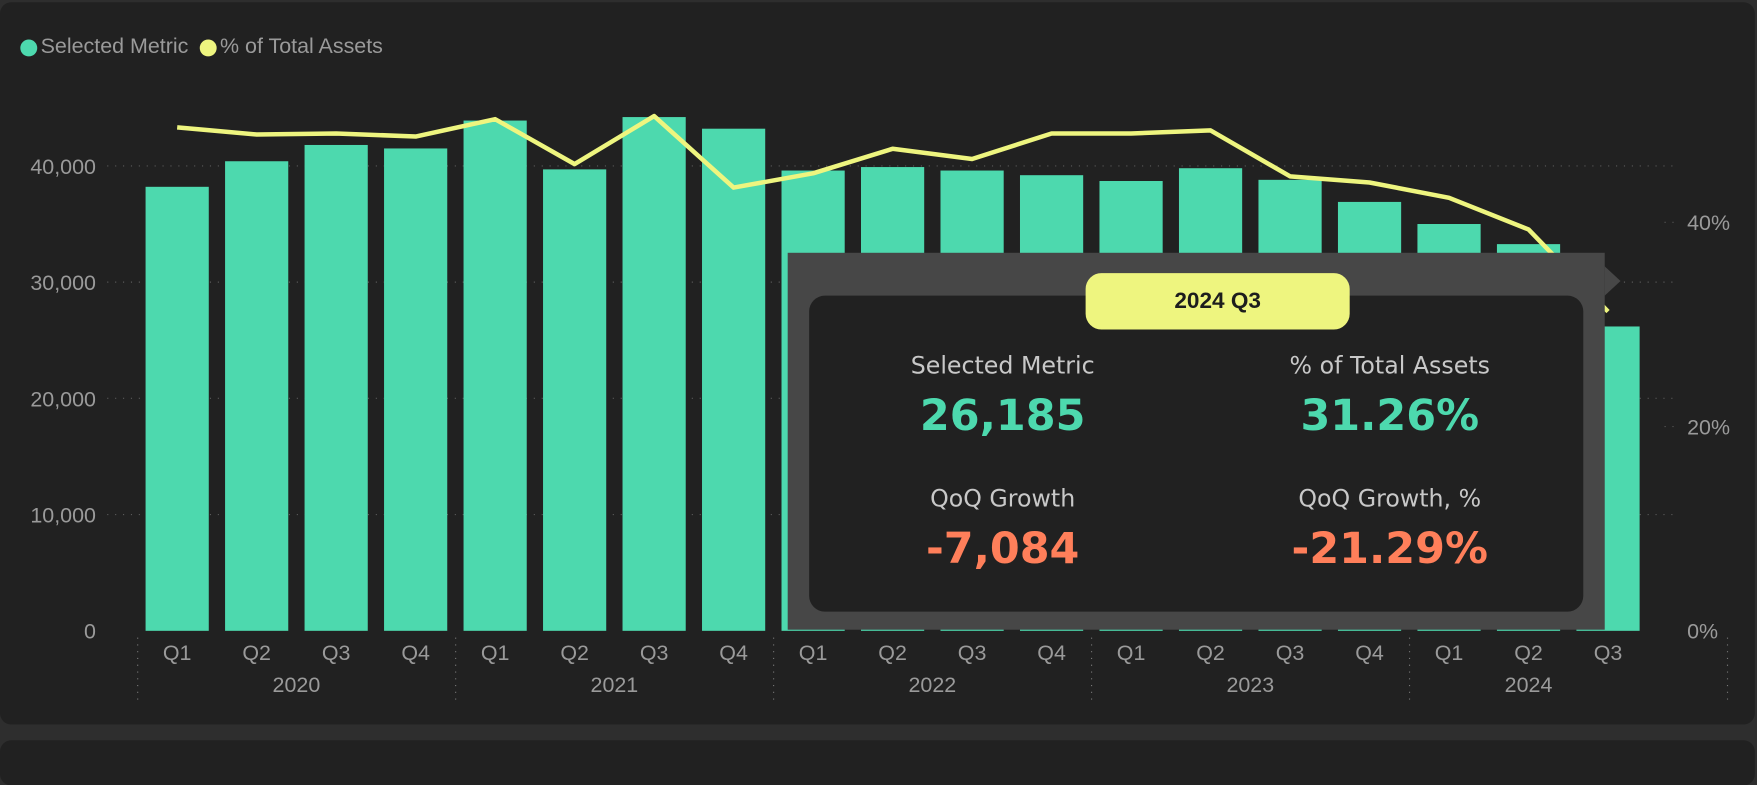  I want to click on tooltip-qoq: QoQ Growth -7,084, so click(1002, 529).